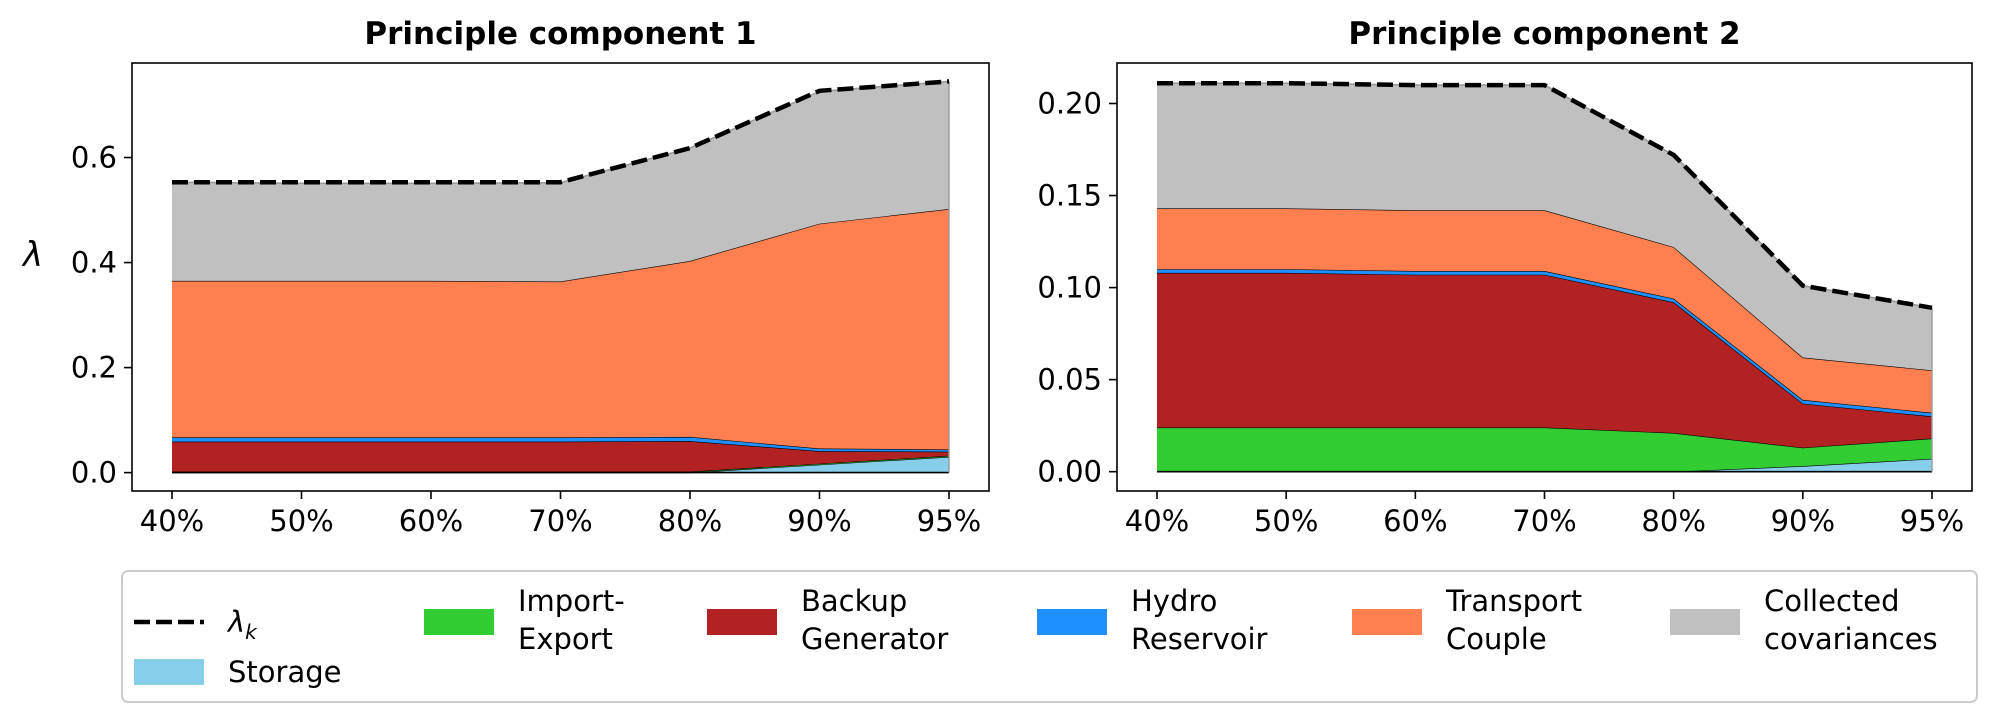 The image size is (1996, 724). What do you see at coordinates (1069, 472) in the screenshot?
I see `y-tick-label: 0.00` at bounding box center [1069, 472].